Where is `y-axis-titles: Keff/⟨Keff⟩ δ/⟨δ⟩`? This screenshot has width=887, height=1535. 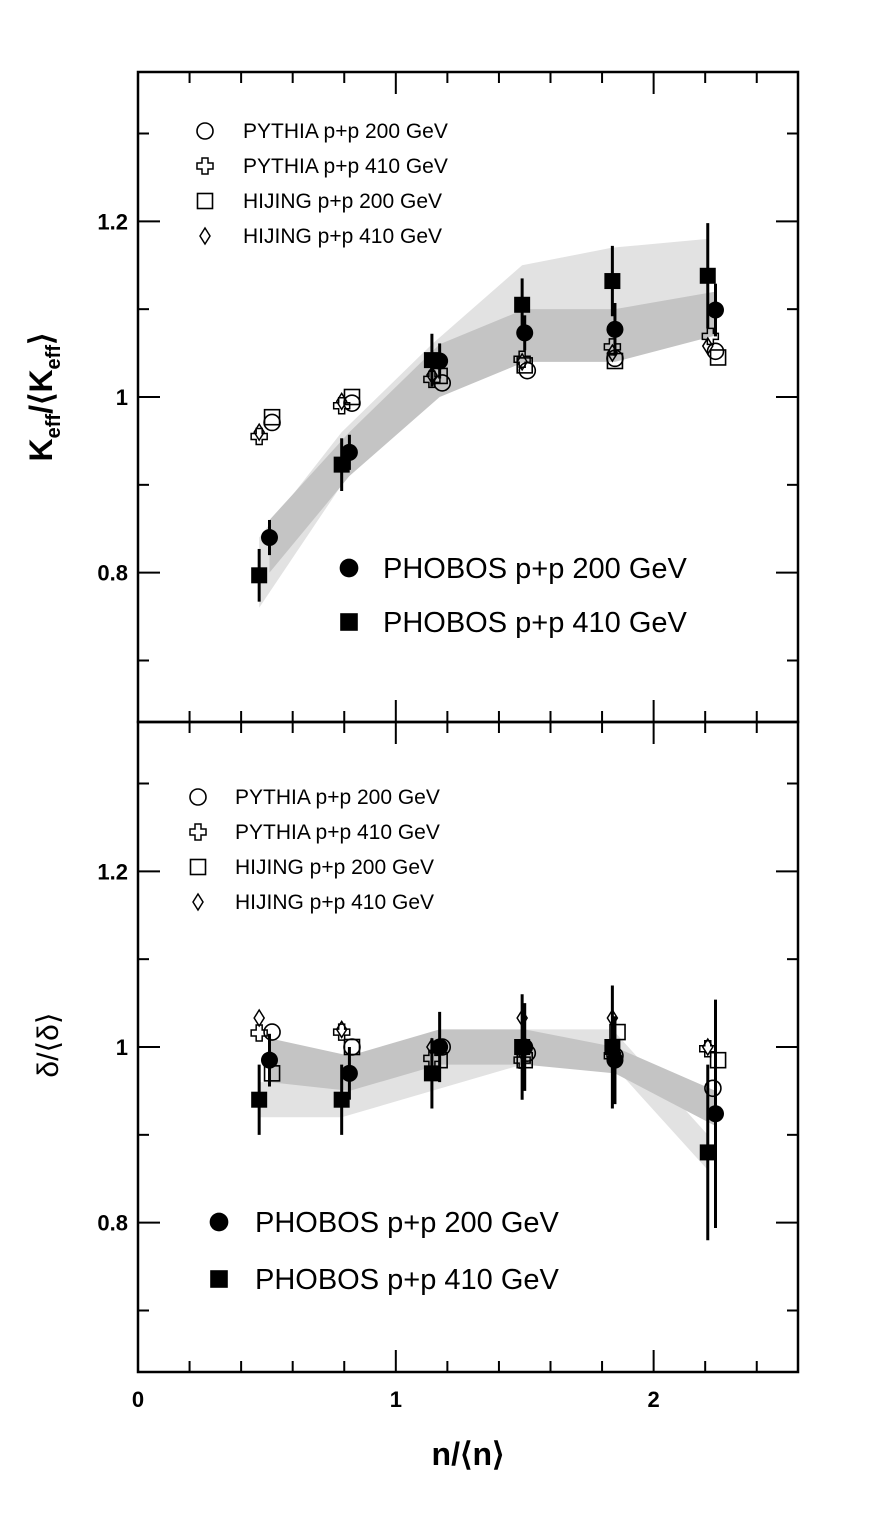
y-axis-titles: Keff/⟨Keff⟩ δ/⟨δ⟩ is located at coordinates (44, 705).